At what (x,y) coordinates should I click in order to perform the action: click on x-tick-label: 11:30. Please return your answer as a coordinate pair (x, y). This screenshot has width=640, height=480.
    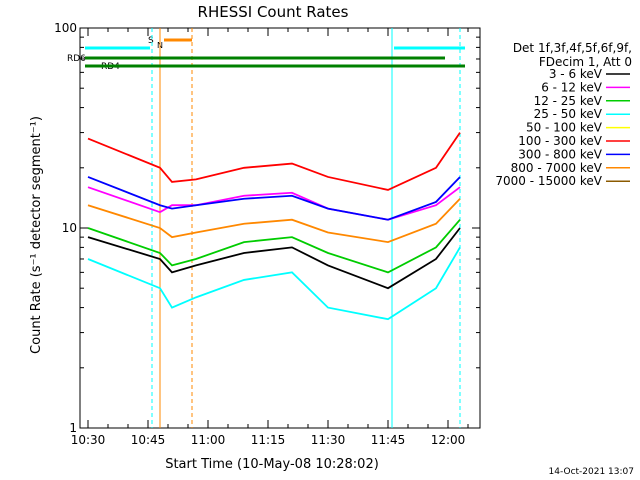
    Looking at the image, I should click on (328, 440).